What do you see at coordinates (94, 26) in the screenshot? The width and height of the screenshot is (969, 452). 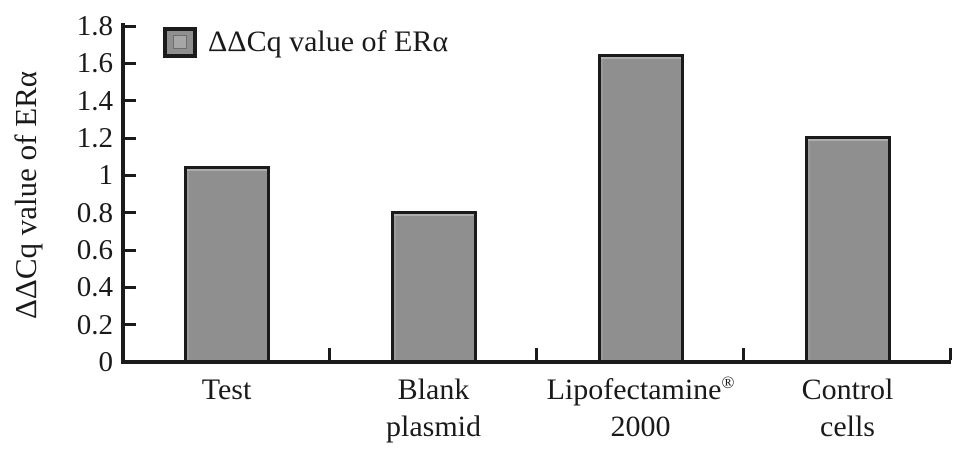 I see `y-tick-label: 1.8` at bounding box center [94, 26].